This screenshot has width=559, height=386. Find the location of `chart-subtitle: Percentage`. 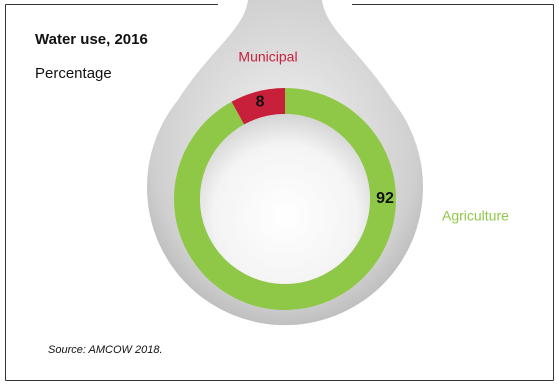

chart-subtitle: Percentage is located at coordinates (73, 73).